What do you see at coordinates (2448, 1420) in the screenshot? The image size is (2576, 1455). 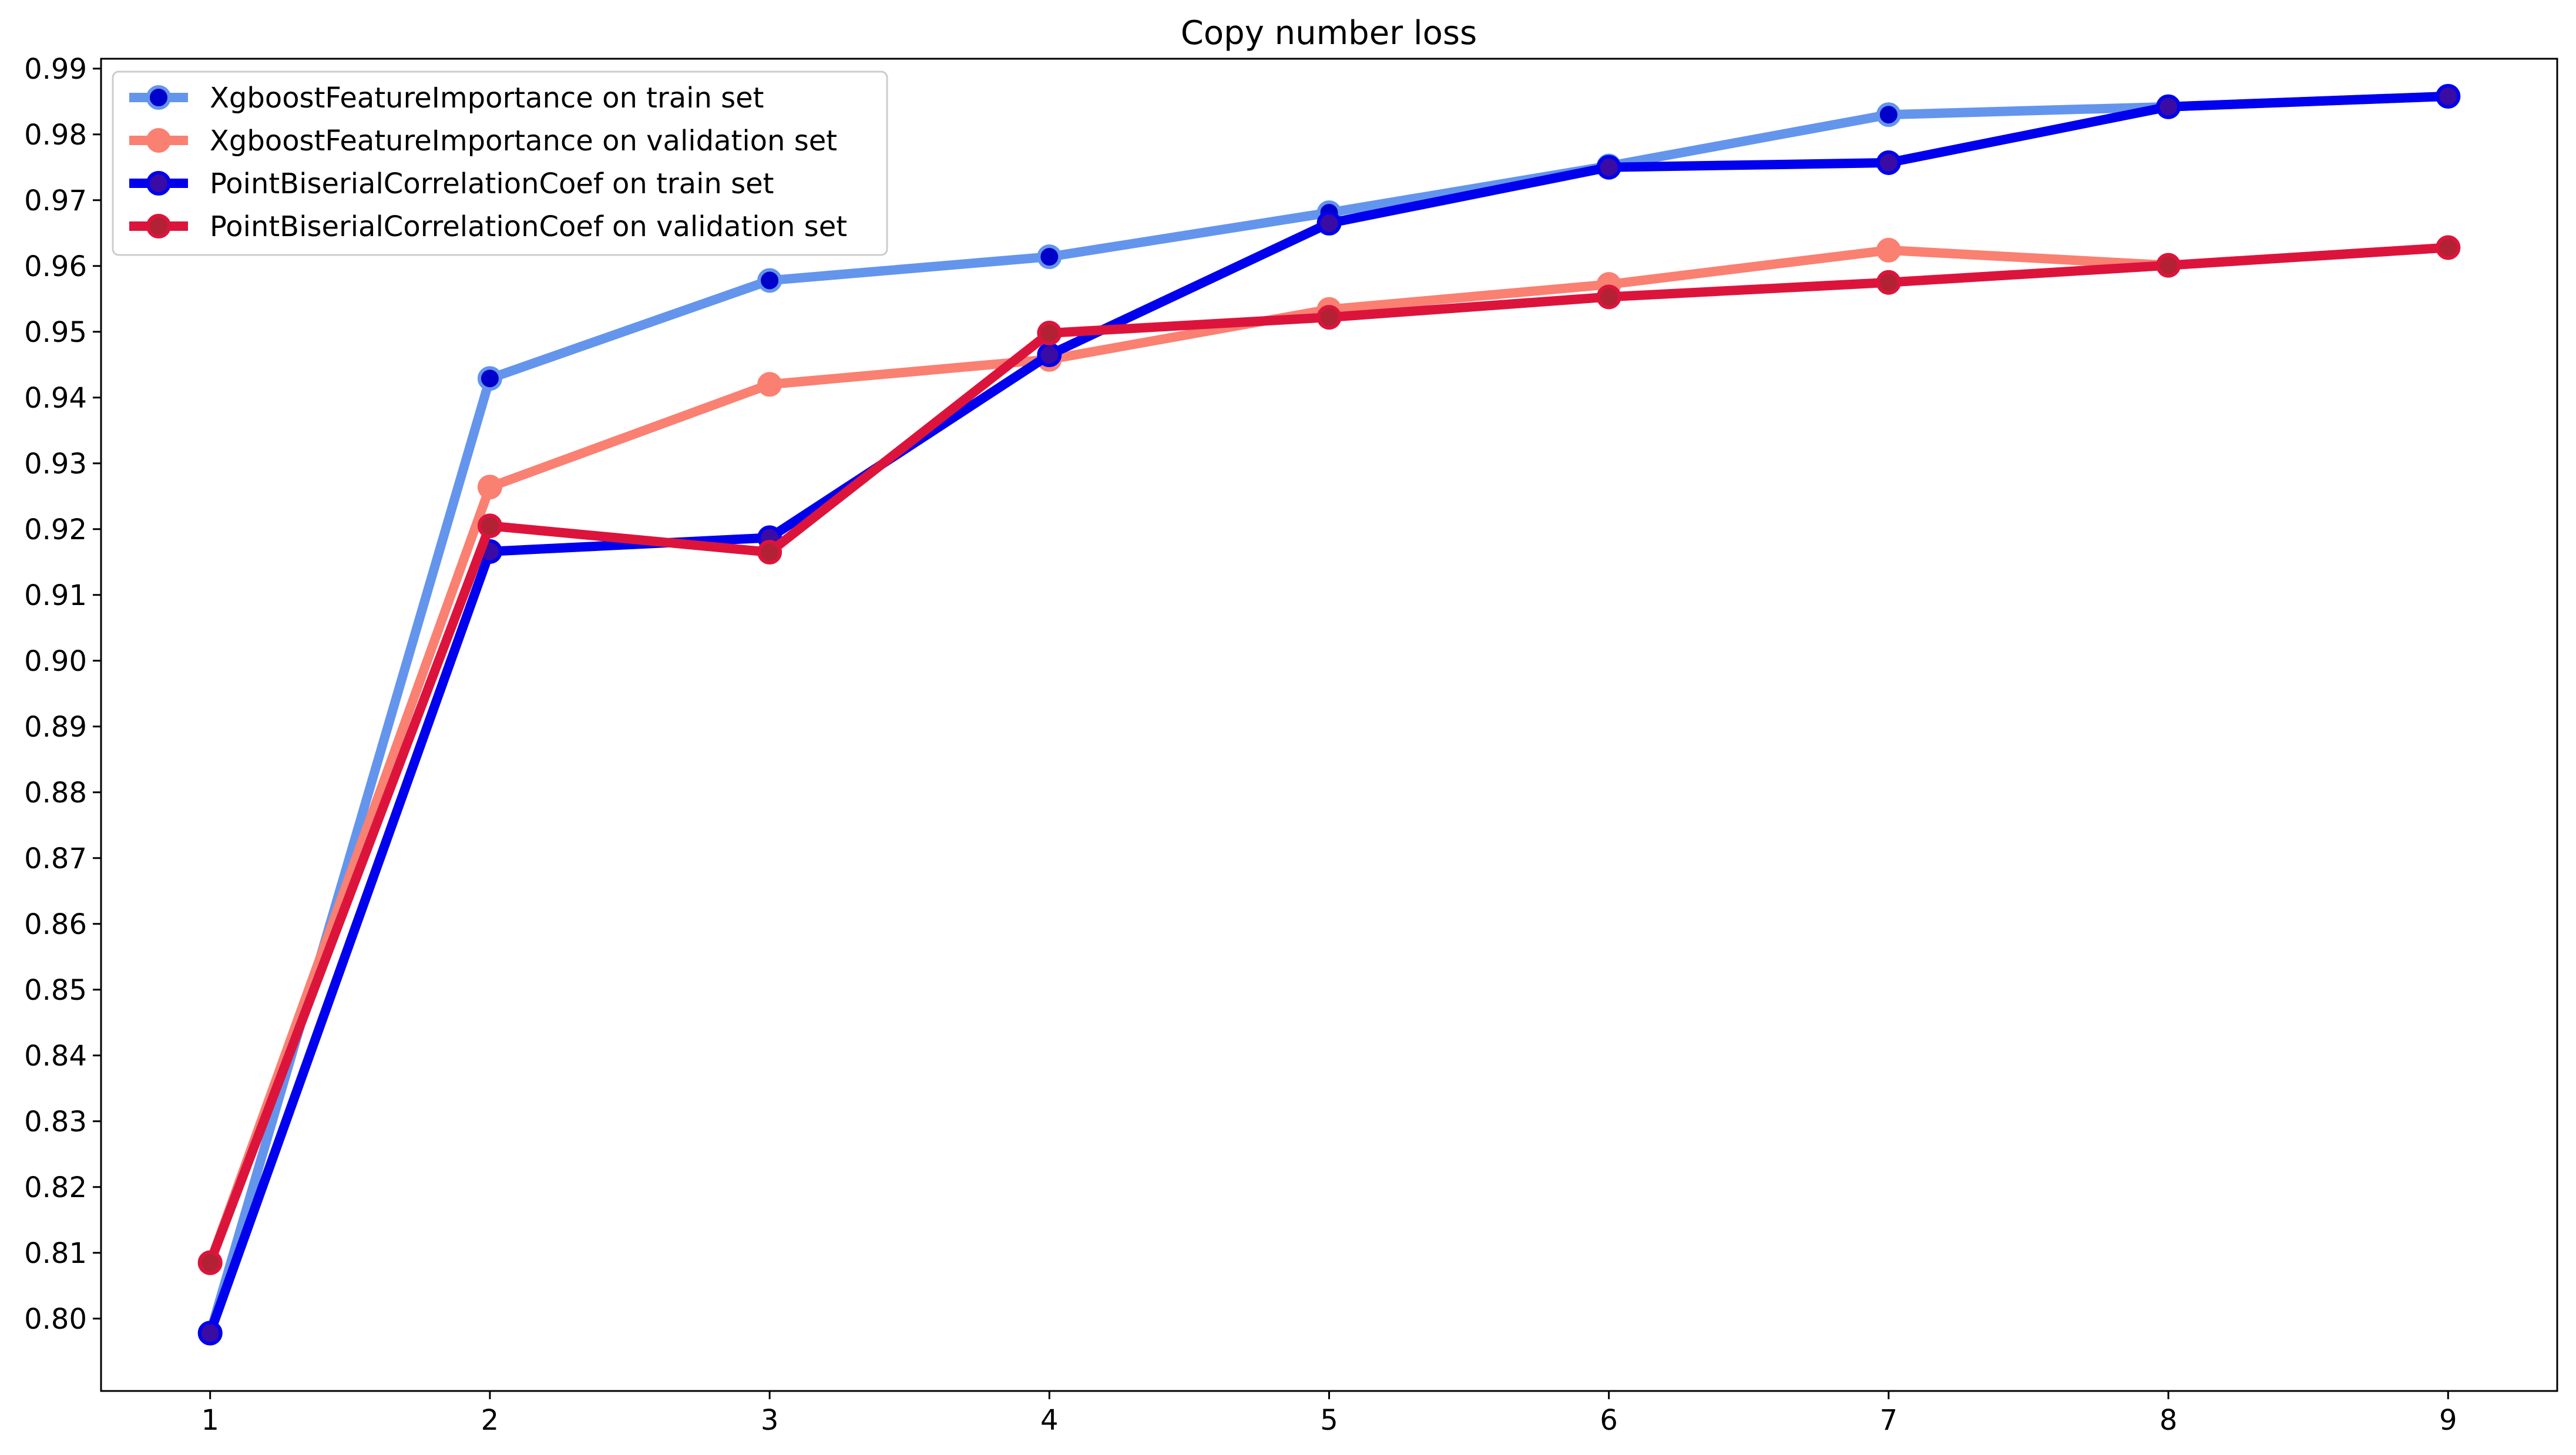 I see `x-tick-label: 9` at bounding box center [2448, 1420].